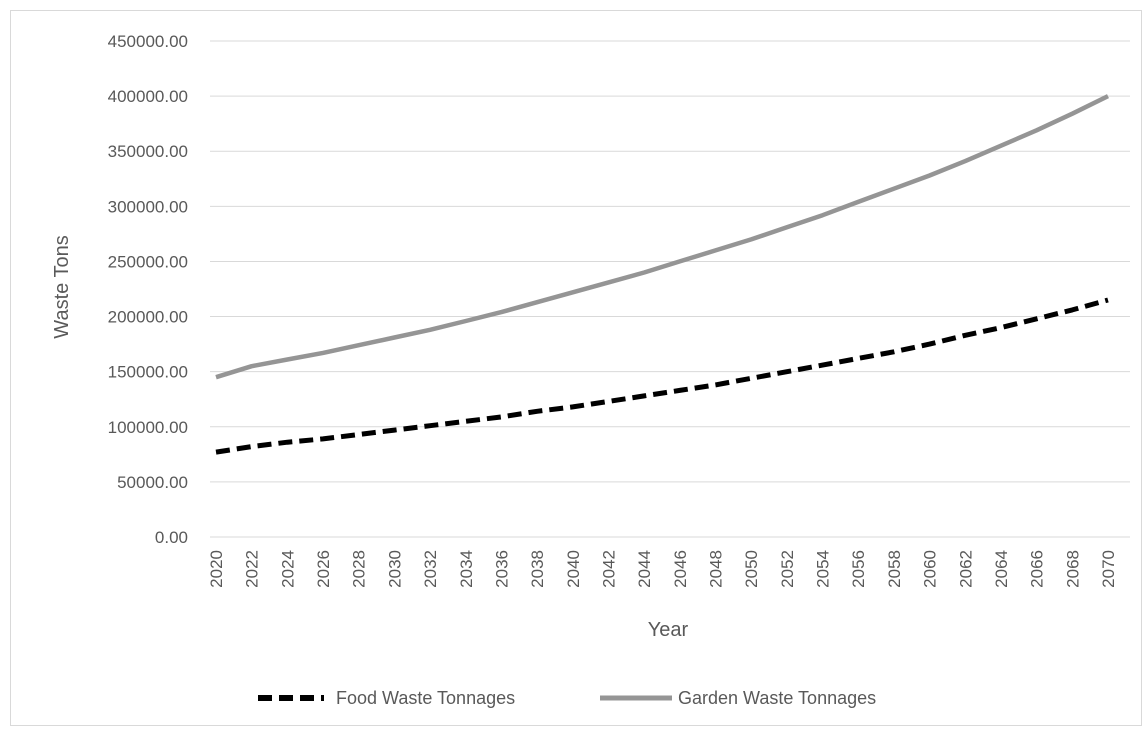 The image size is (1144, 729). I want to click on x-tick-label-5: 2030, so click(394, 569).